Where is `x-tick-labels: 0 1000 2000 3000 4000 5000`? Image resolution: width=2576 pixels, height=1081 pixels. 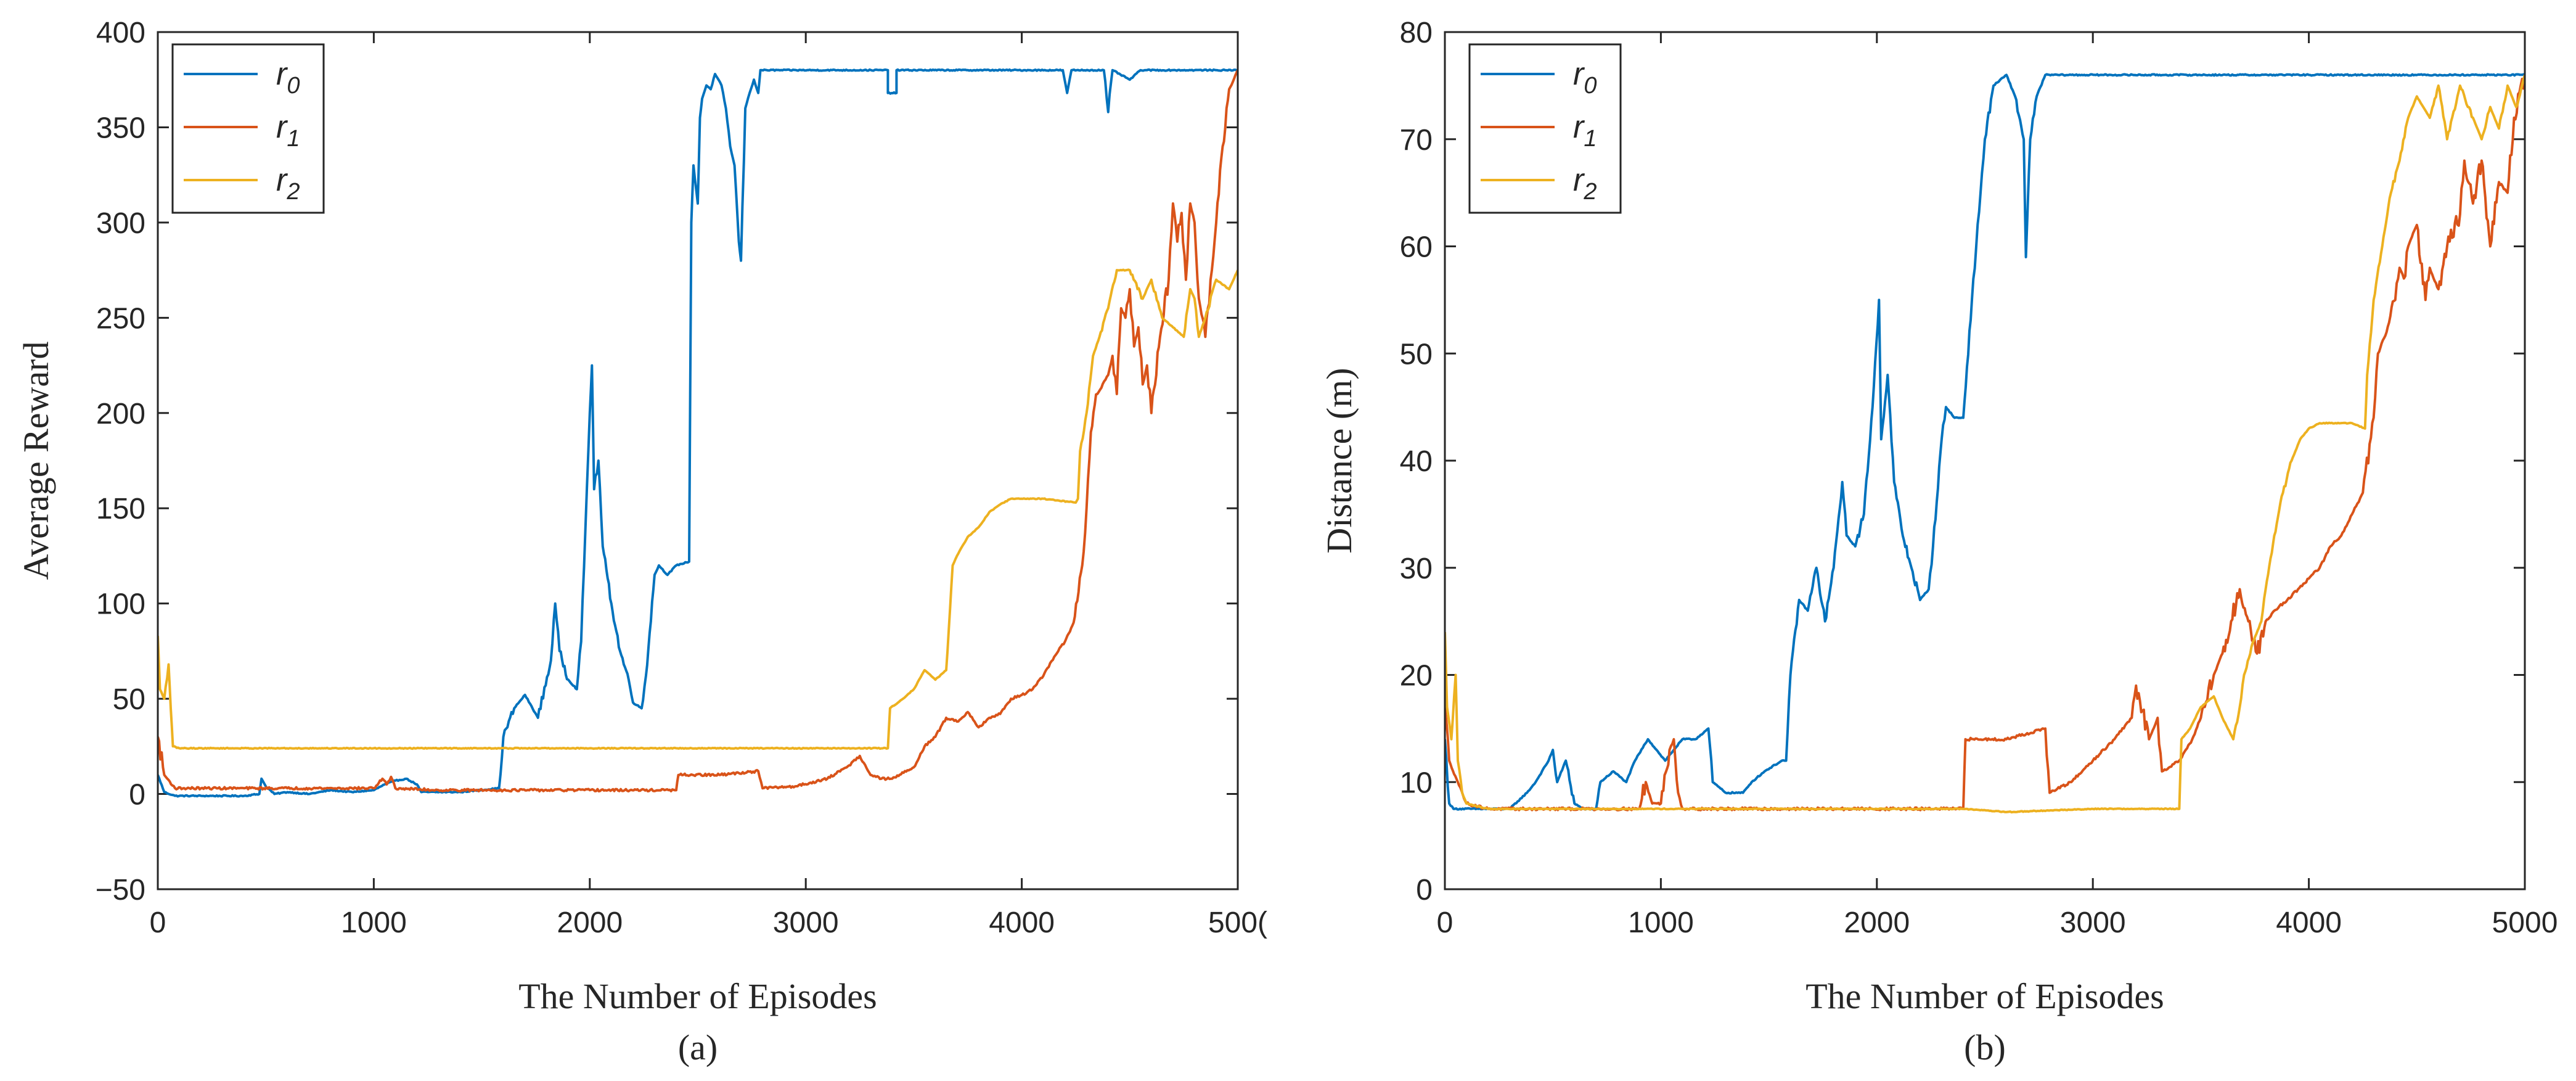
x-tick-labels: 0 1000 2000 3000 4000 5000 is located at coordinates (1997, 923).